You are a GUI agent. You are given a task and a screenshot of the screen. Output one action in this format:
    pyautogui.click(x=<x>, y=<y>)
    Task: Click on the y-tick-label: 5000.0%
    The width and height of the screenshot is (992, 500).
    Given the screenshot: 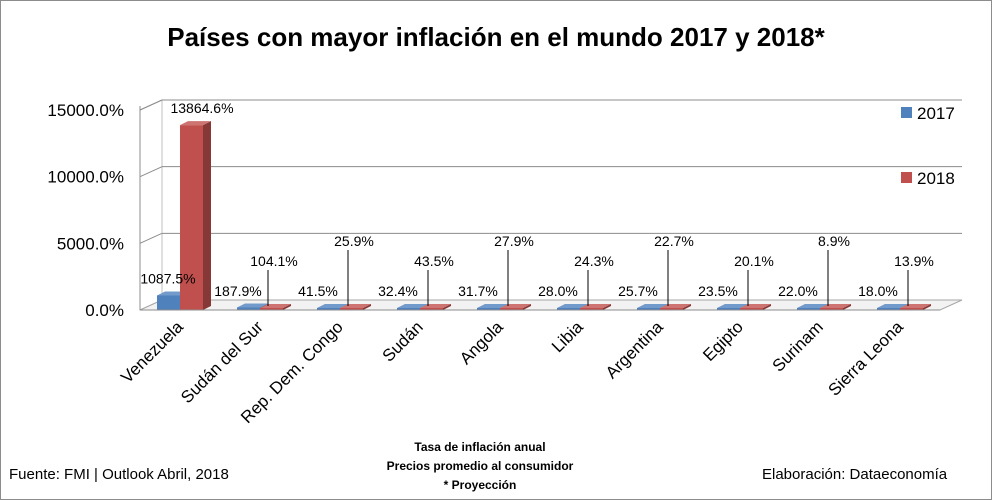 What is the action you would take?
    pyautogui.click(x=90, y=243)
    